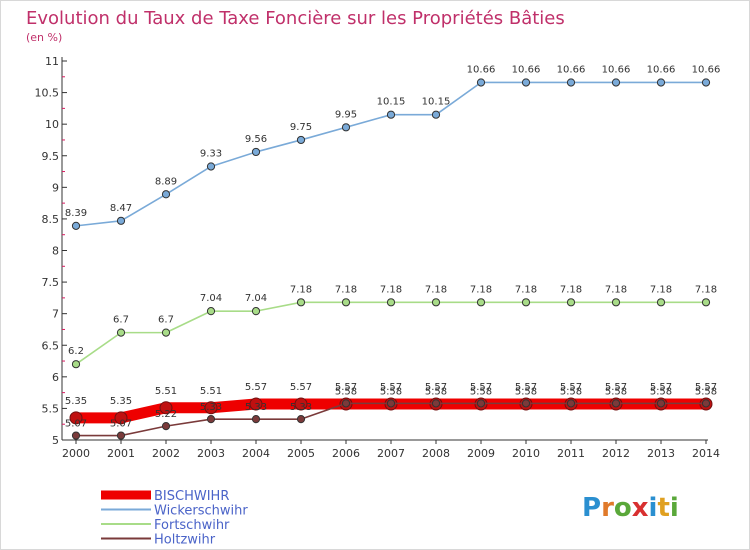  What do you see at coordinates (256, 453) in the screenshot?
I see `x-tick-label: 2004` at bounding box center [256, 453].